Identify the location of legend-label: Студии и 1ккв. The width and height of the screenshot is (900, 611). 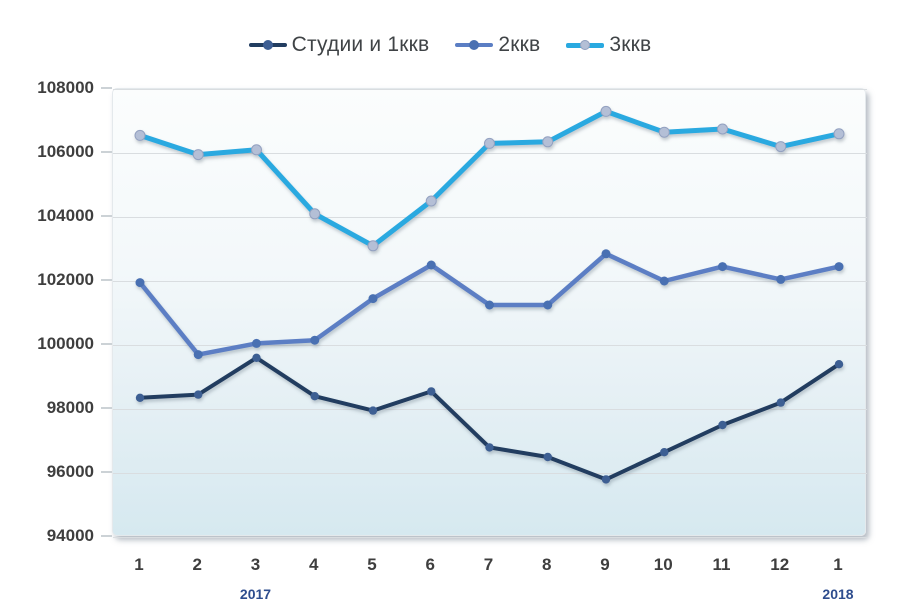
(360, 44).